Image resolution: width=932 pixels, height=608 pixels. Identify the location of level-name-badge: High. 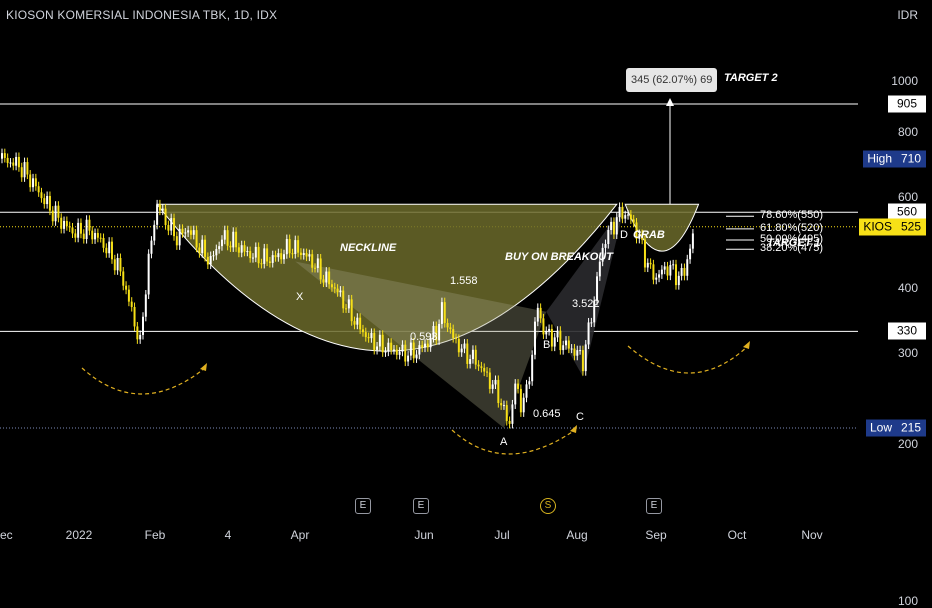
(879, 159).